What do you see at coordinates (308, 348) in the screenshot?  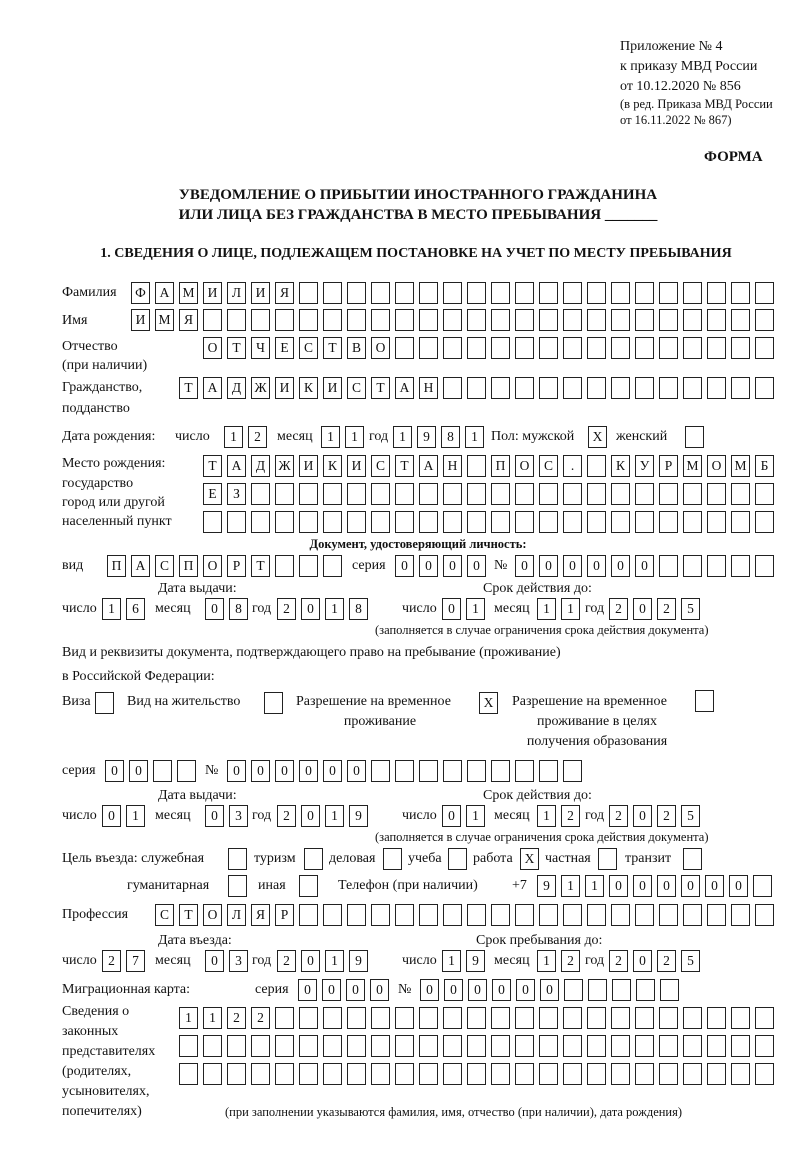 I see `char-box: С` at bounding box center [308, 348].